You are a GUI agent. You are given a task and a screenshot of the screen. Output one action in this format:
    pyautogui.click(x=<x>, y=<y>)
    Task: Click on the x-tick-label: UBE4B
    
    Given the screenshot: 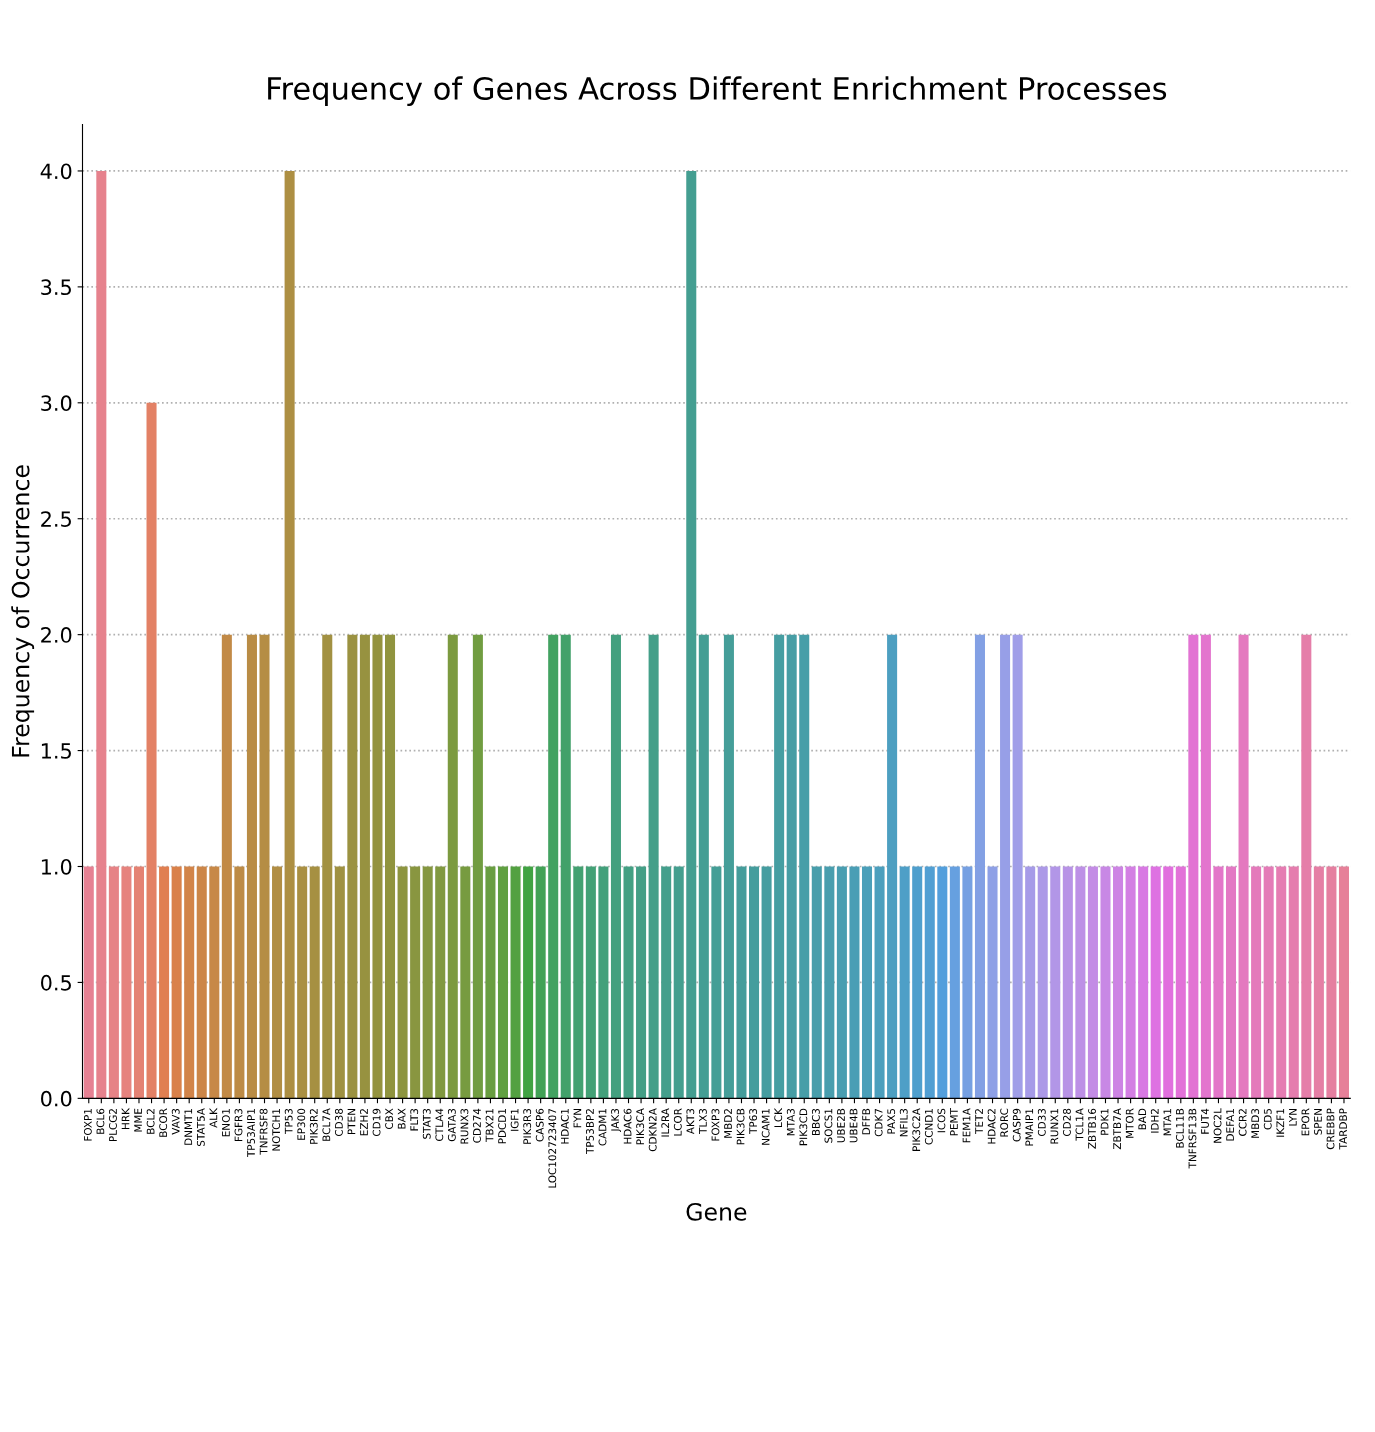 What is the action you would take?
    pyautogui.click(x=853, y=1125)
    